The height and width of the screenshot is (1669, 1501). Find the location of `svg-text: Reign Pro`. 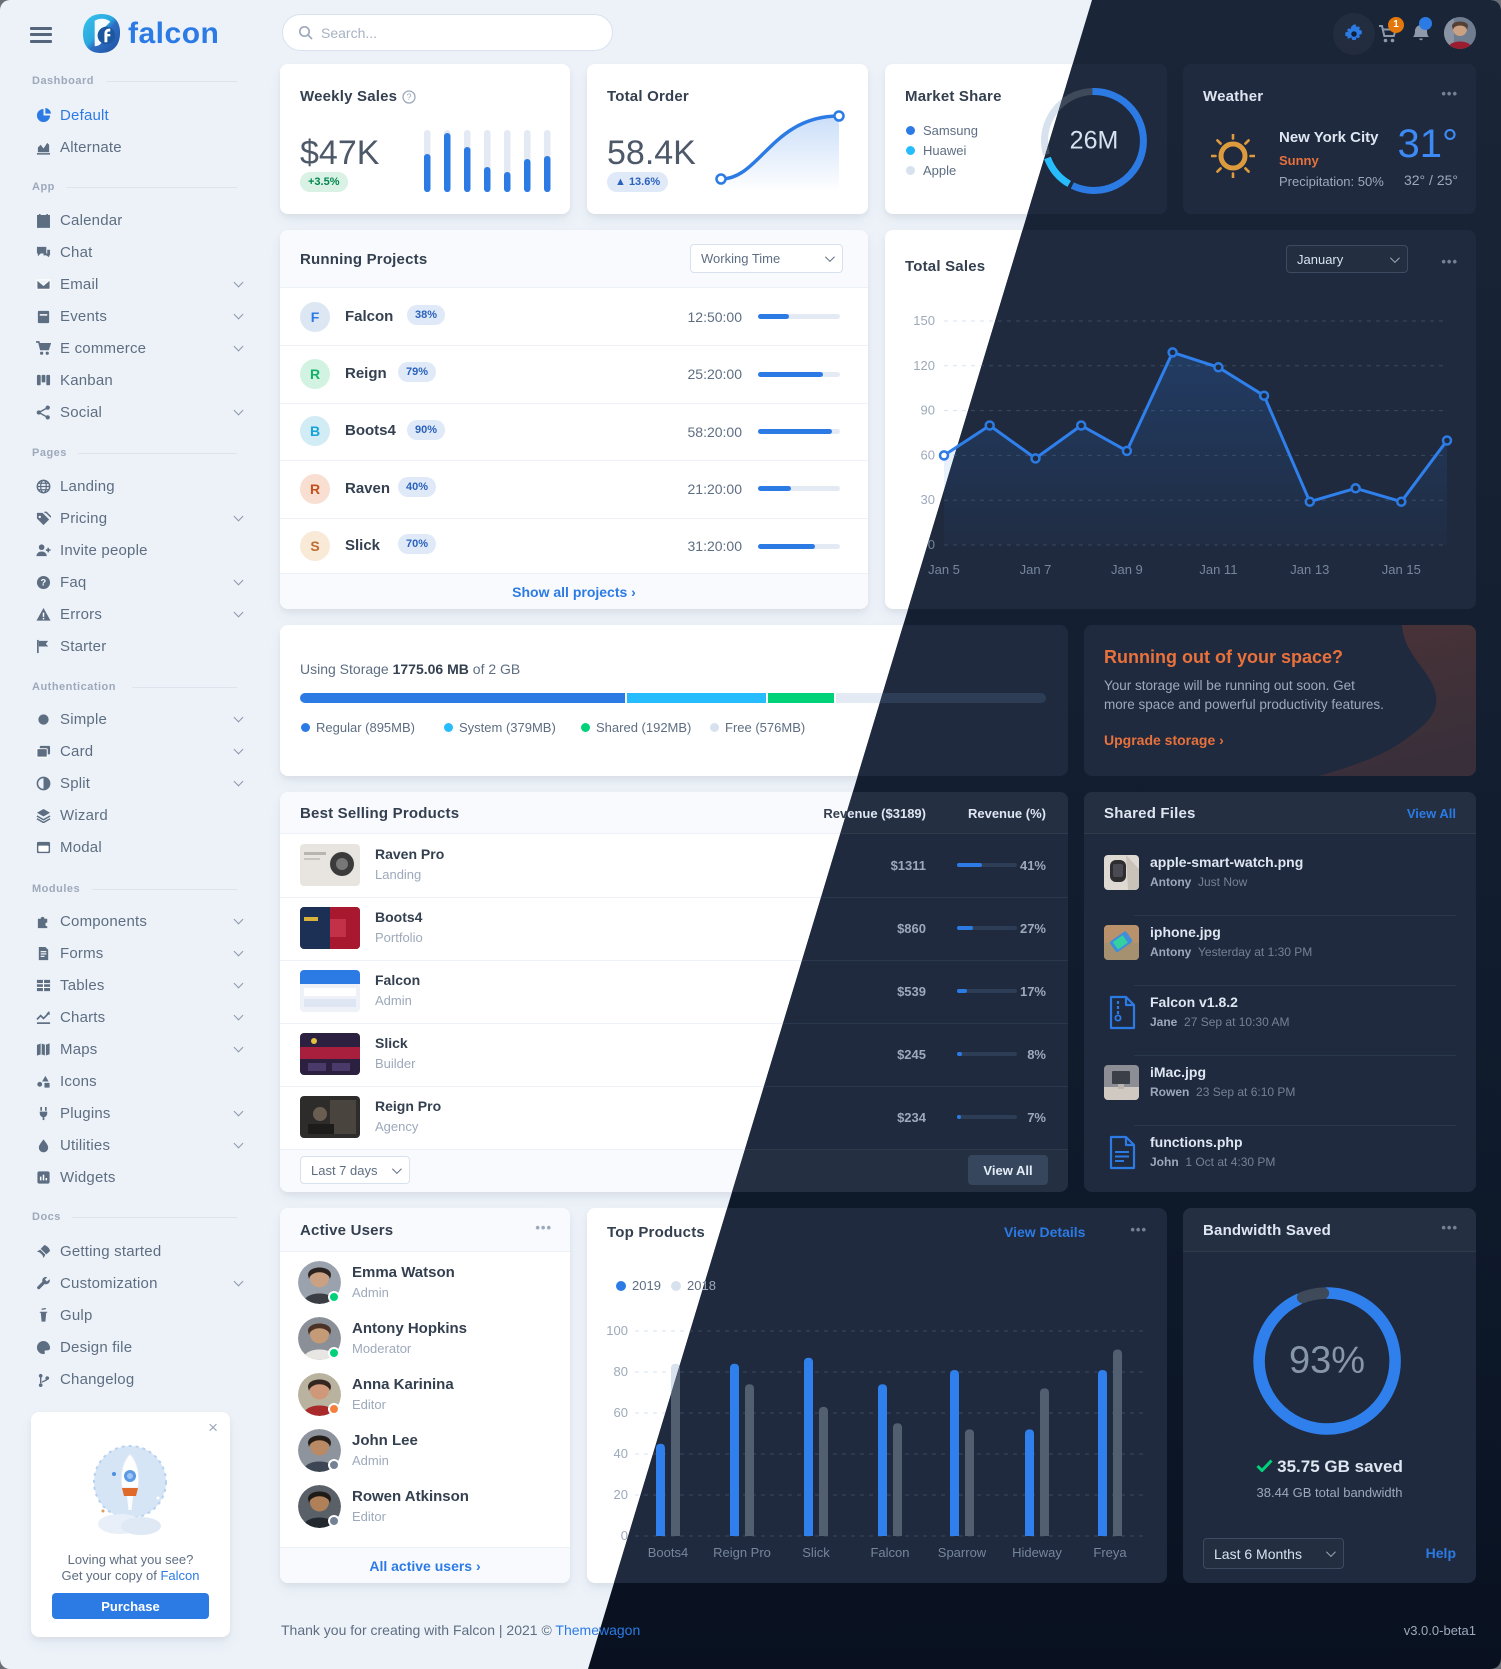

svg-text: Reign Pro is located at coordinates (742, 1552).